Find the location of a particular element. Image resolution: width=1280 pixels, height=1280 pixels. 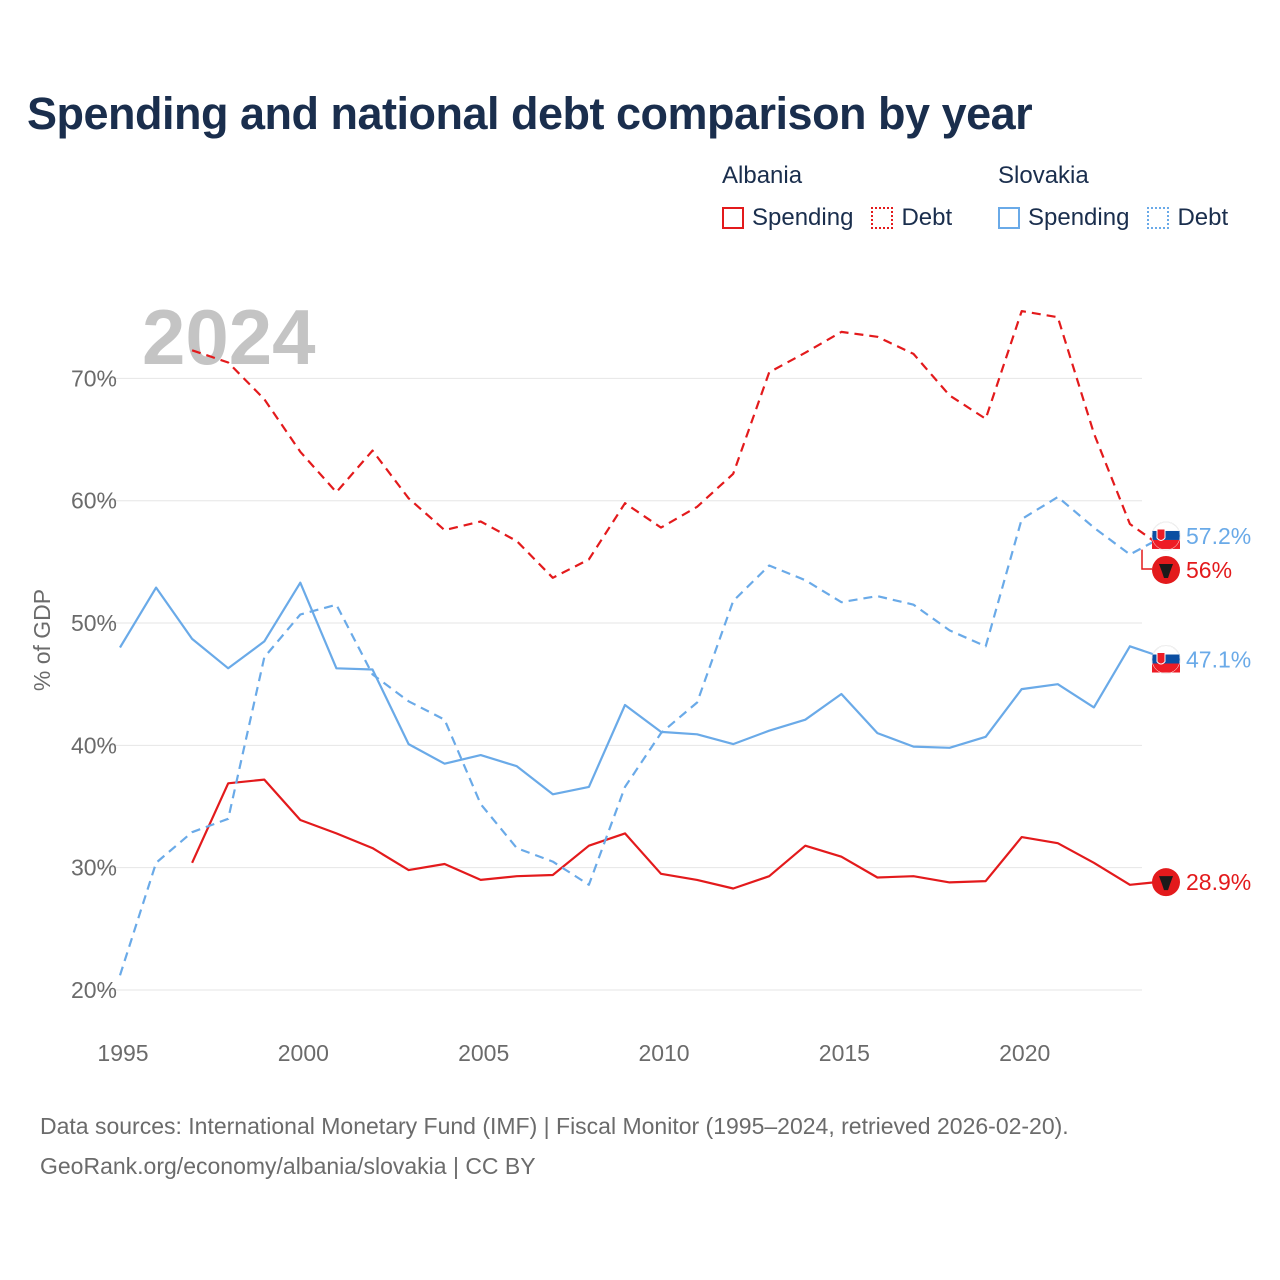

legend-slovakia-spending: Spending is located at coordinates (1063, 218).